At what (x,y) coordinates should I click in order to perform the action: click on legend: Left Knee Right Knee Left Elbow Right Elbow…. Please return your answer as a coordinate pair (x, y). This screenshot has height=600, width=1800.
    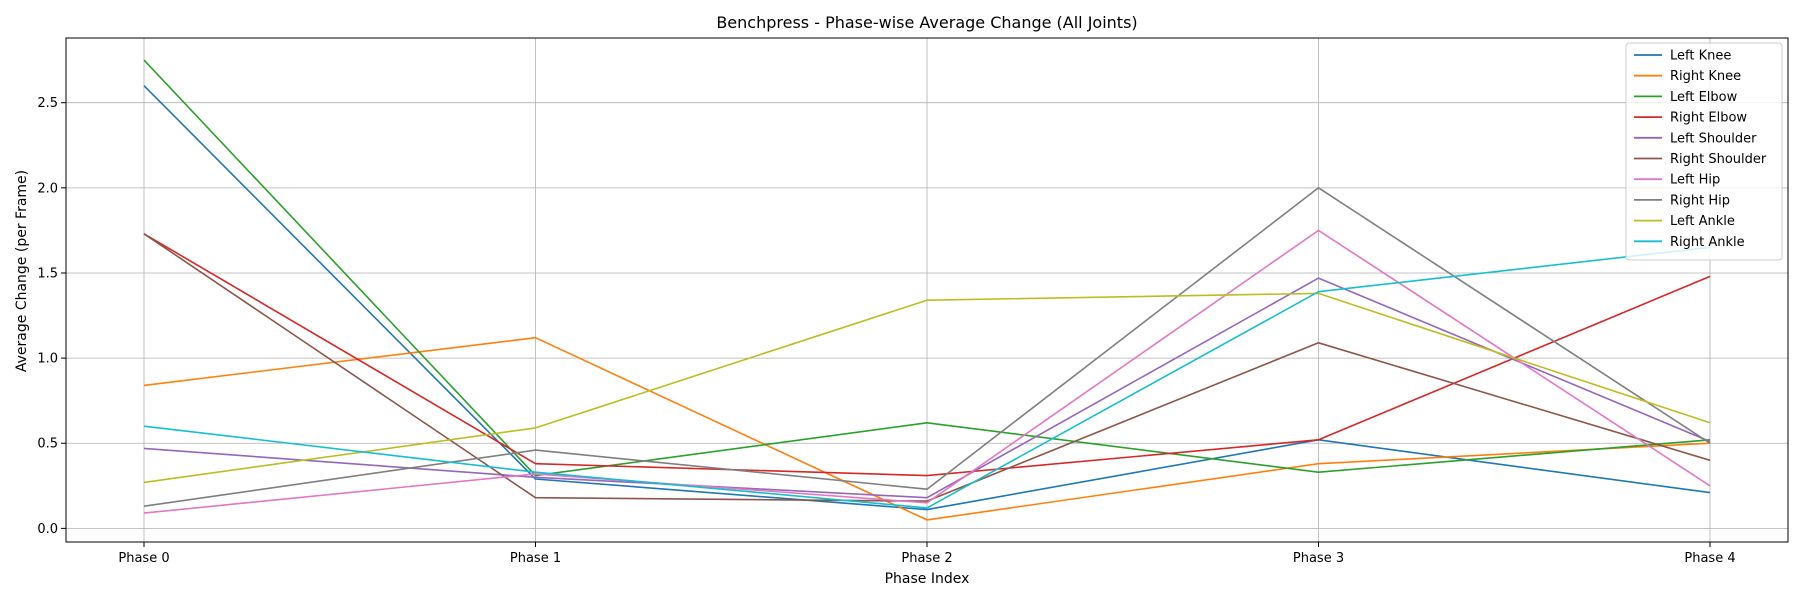
    Looking at the image, I should click on (1704, 151).